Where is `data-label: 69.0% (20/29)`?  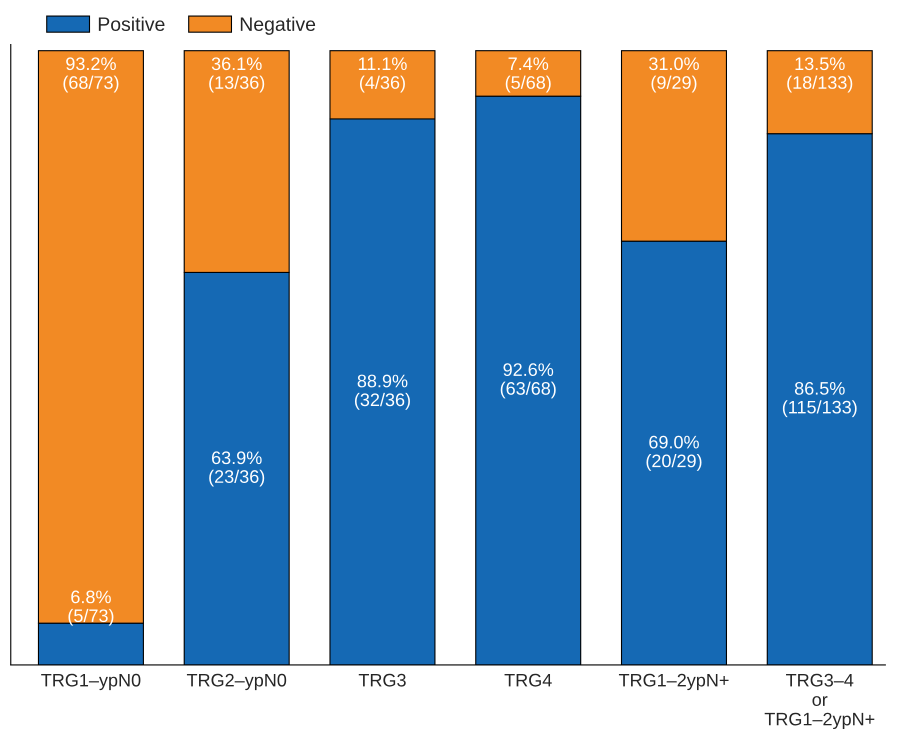 data-label: 69.0% (20/29) is located at coordinates (674, 453).